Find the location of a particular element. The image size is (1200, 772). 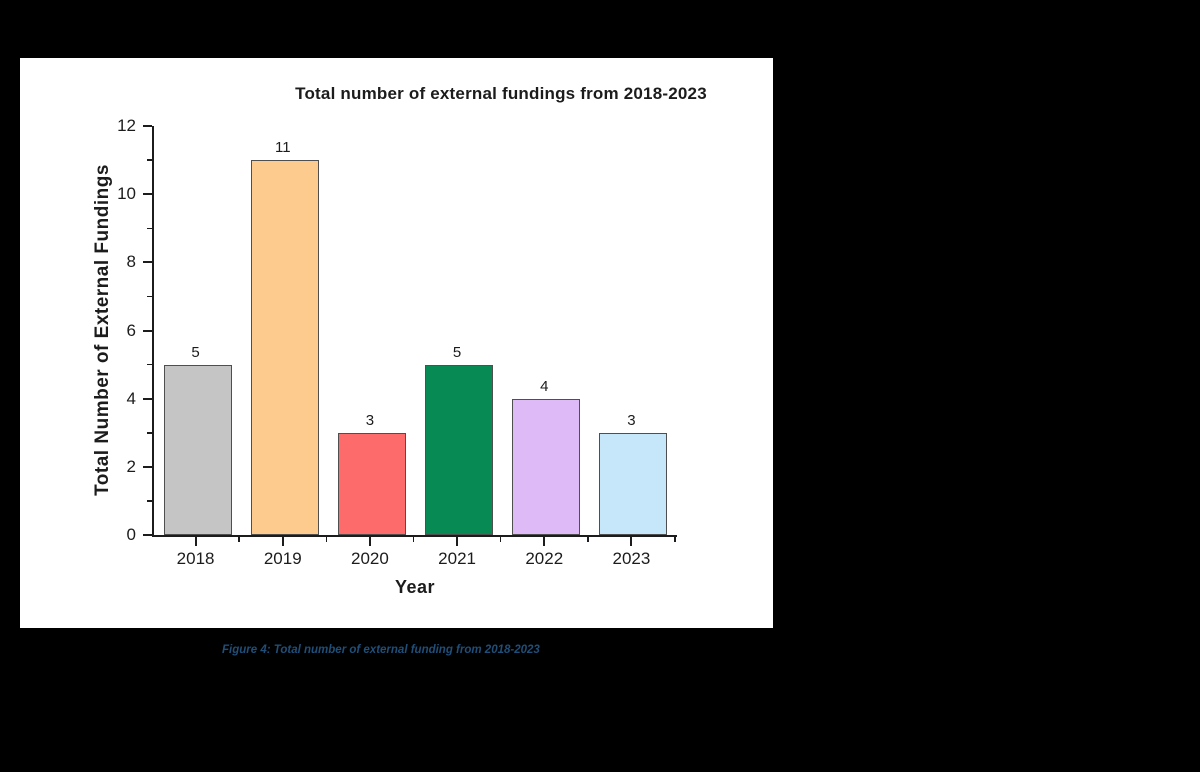

y-tick-label: 12 is located at coordinates (126, 125).